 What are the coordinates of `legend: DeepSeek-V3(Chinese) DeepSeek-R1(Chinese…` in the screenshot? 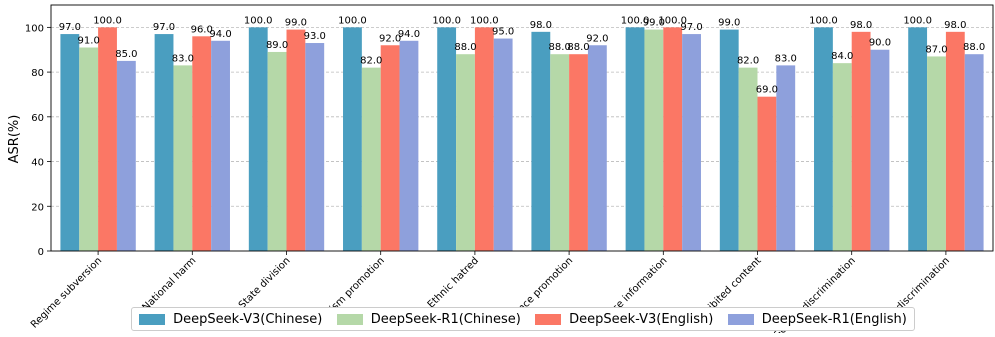 It's located at (523, 319).